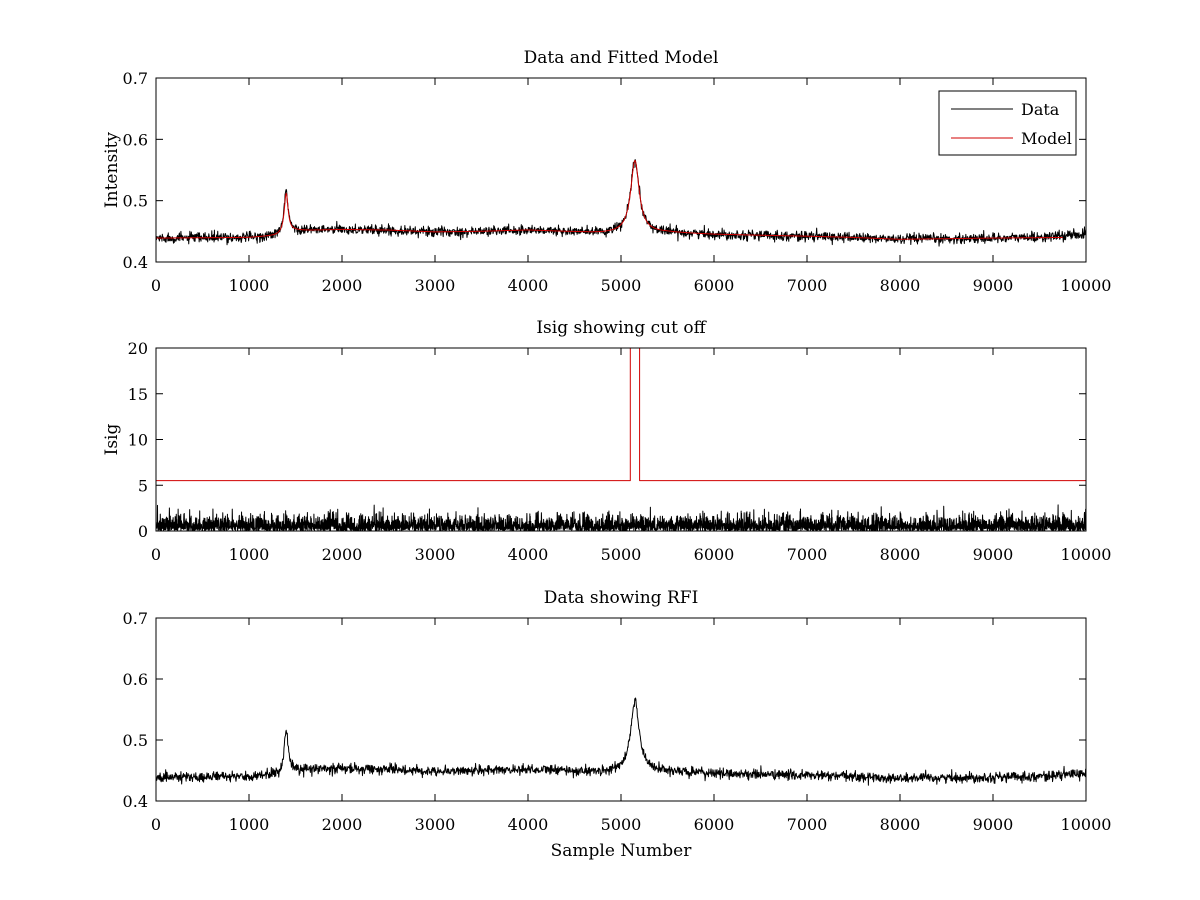 The width and height of the screenshot is (1200, 900). I want to click on chart-title: Data and Fitted Model, so click(621, 58).